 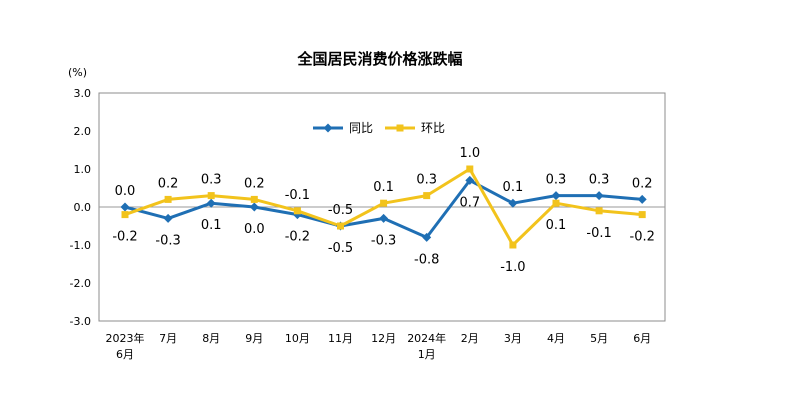 I want to click on data-label: 0.7, so click(x=469, y=202).